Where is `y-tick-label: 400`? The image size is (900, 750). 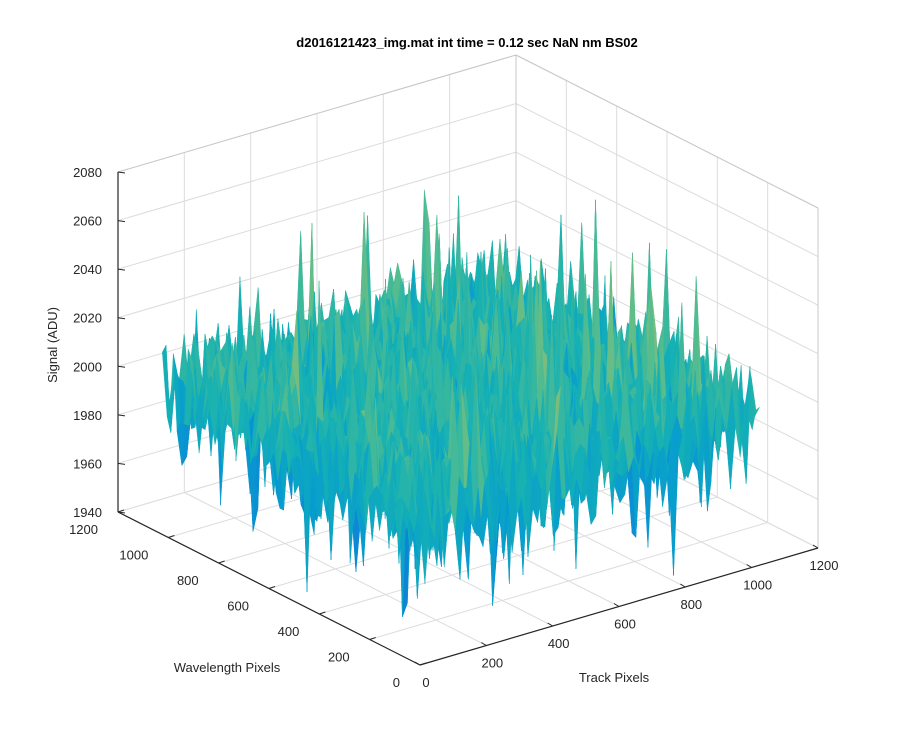
y-tick-label: 400 is located at coordinates (289, 631).